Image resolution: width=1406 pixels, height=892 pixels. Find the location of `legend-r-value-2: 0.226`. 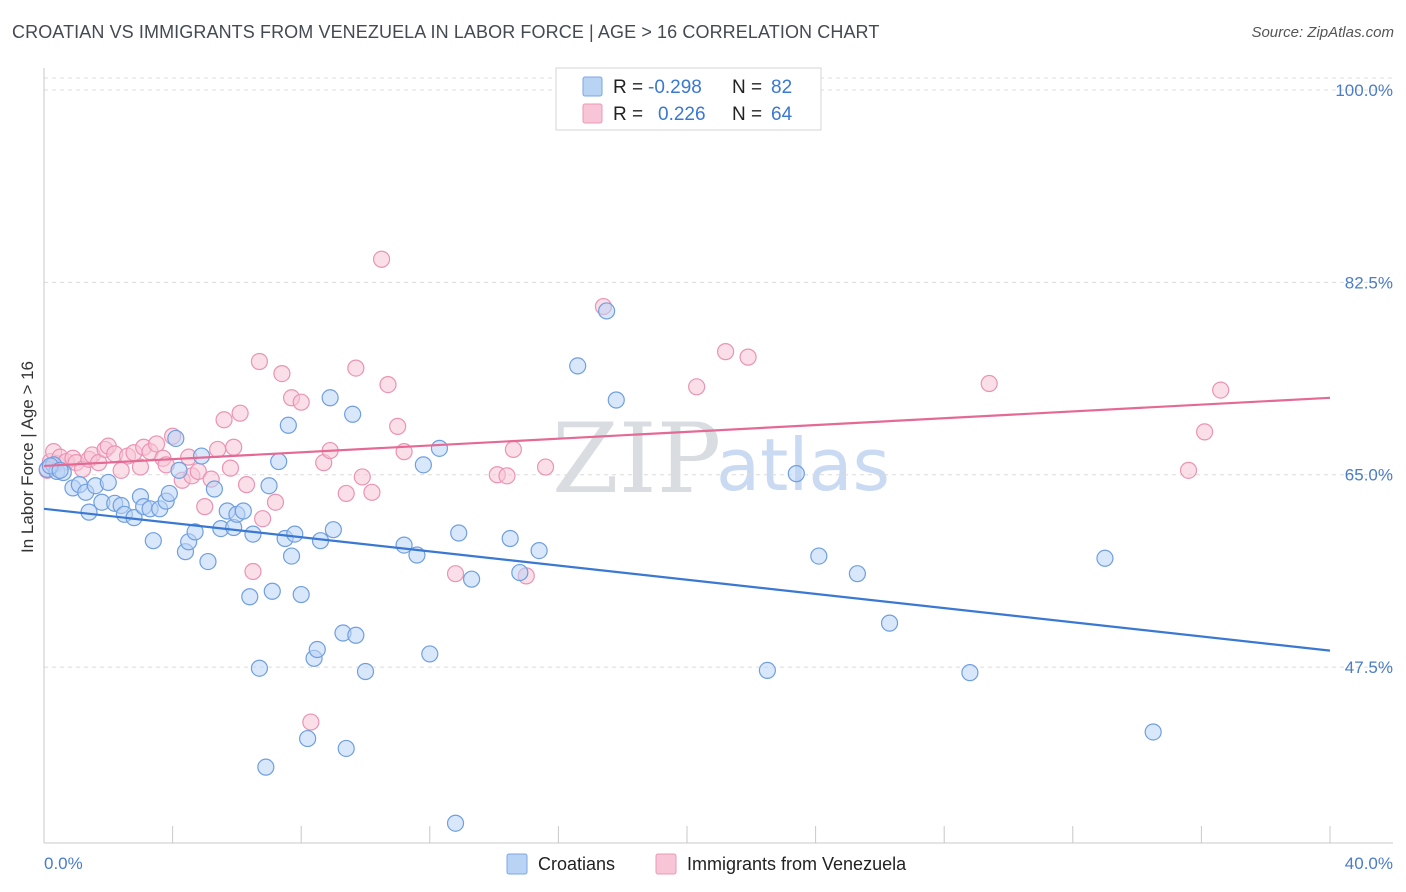

legend-r-value-2: 0.226 is located at coordinates (682, 114).